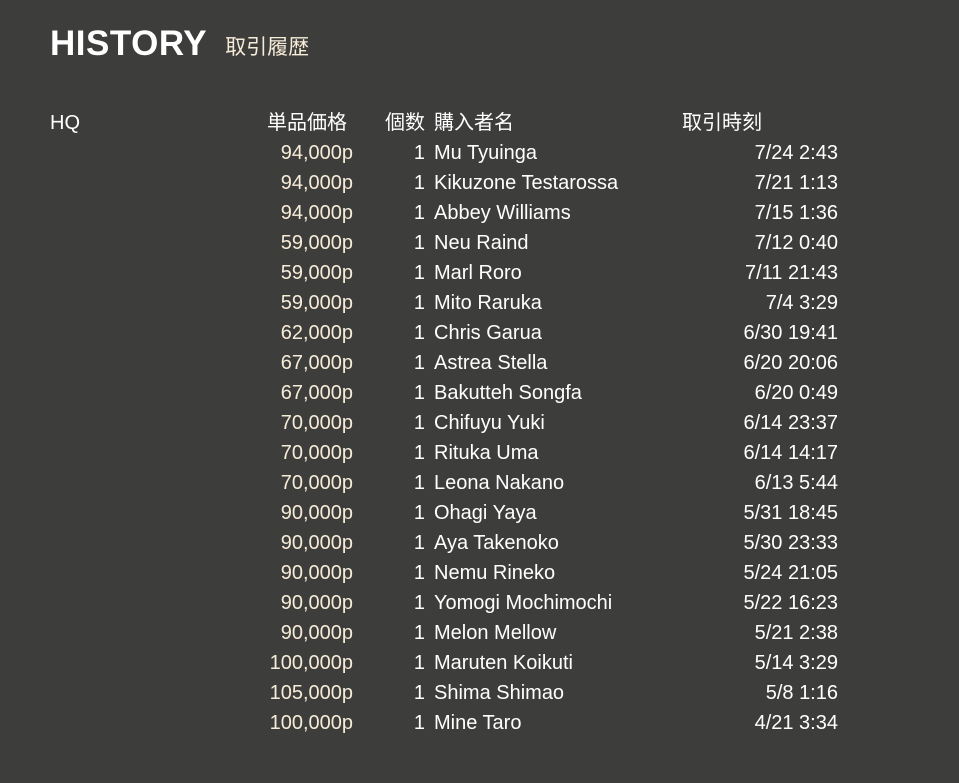 The height and width of the screenshot is (783, 959). What do you see at coordinates (486, 153) in the screenshot?
I see `cell-buyer: Mu Tyuinga` at bounding box center [486, 153].